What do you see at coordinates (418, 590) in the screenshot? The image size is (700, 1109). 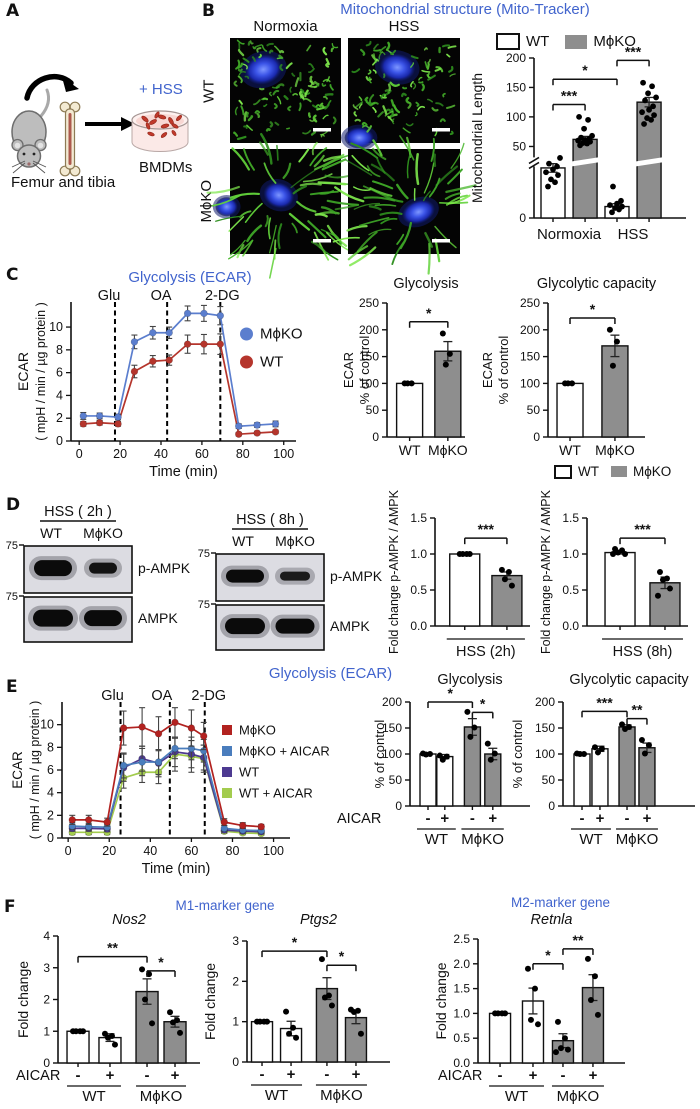 I see `svg-text: 0.5` at bounding box center [418, 590].